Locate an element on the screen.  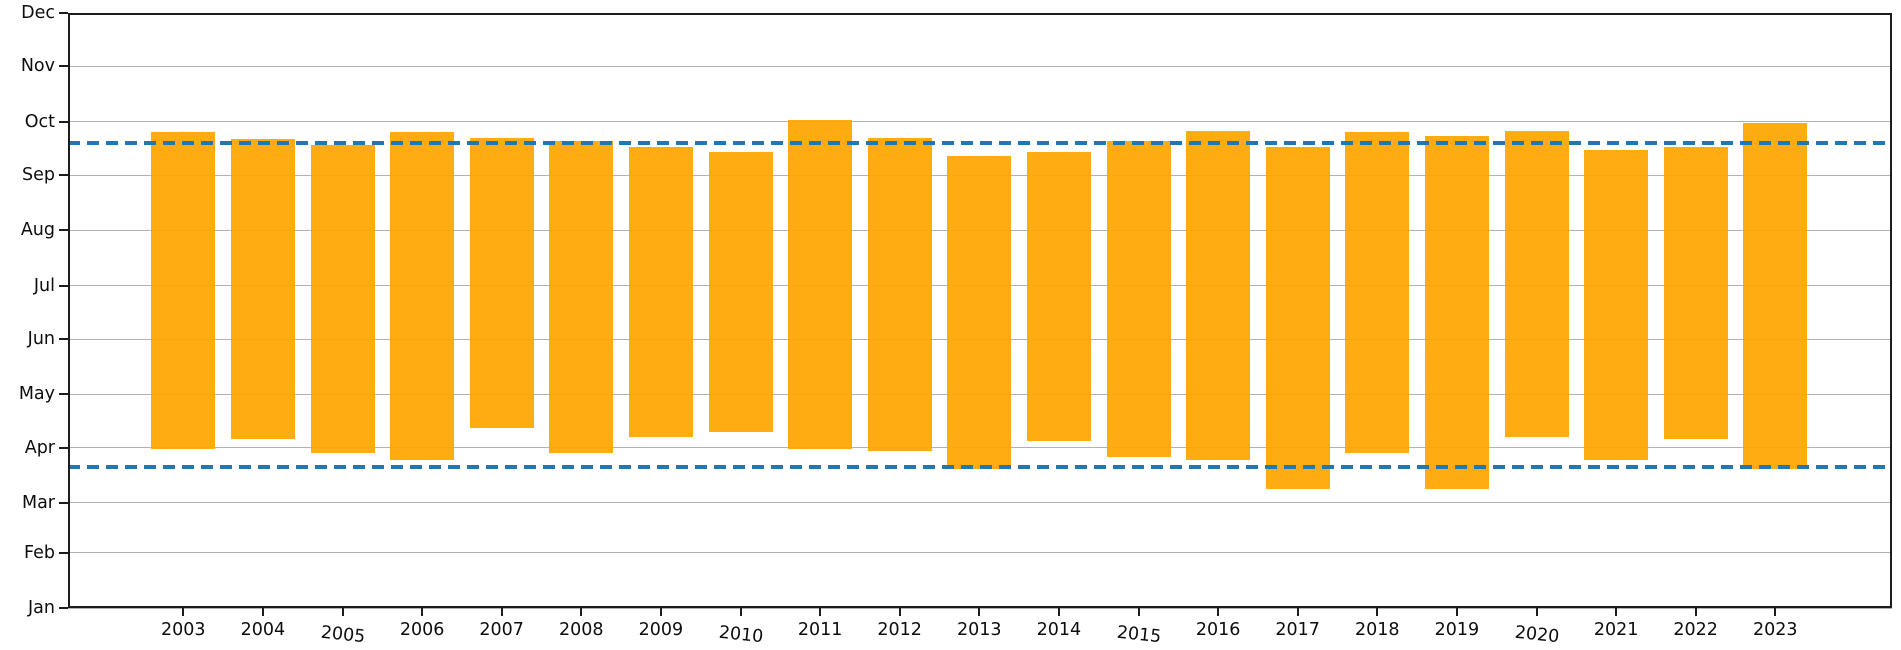
y-tick-Mar is located at coordinates (63, 502).